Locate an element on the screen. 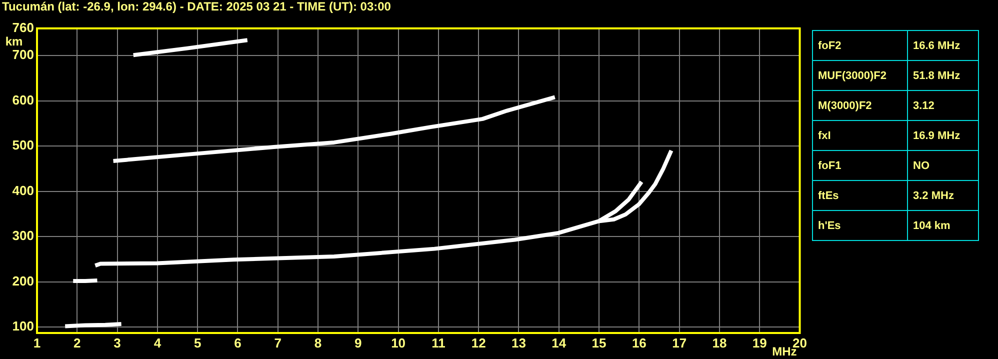 The height and width of the screenshot is (359, 998). x-tick-label: 18 is located at coordinates (719, 342).